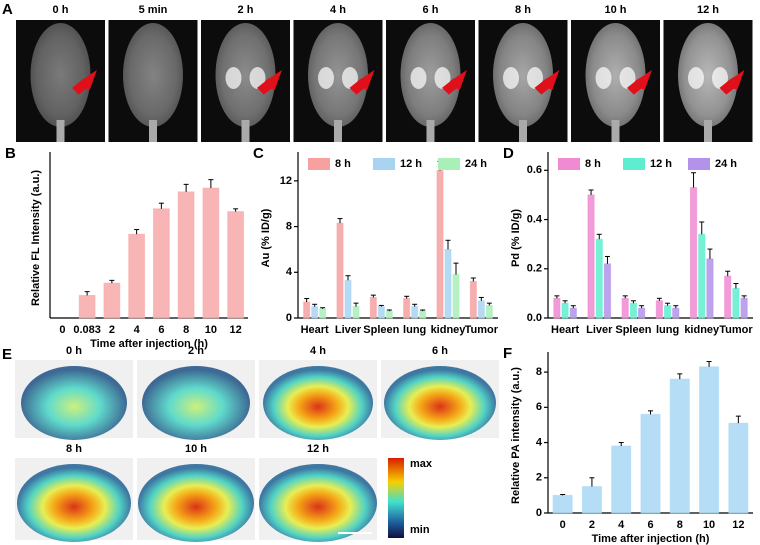 Image resolution: width=760 pixels, height=545 pixels. I want to click on y-tick-label: 4, so click(289, 272).